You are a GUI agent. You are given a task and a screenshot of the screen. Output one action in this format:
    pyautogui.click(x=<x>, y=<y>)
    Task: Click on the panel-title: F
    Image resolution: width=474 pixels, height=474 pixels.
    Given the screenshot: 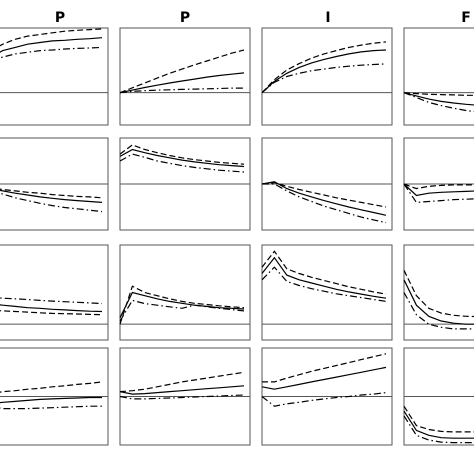 What is the action you would take?
    pyautogui.click(x=466, y=18)
    